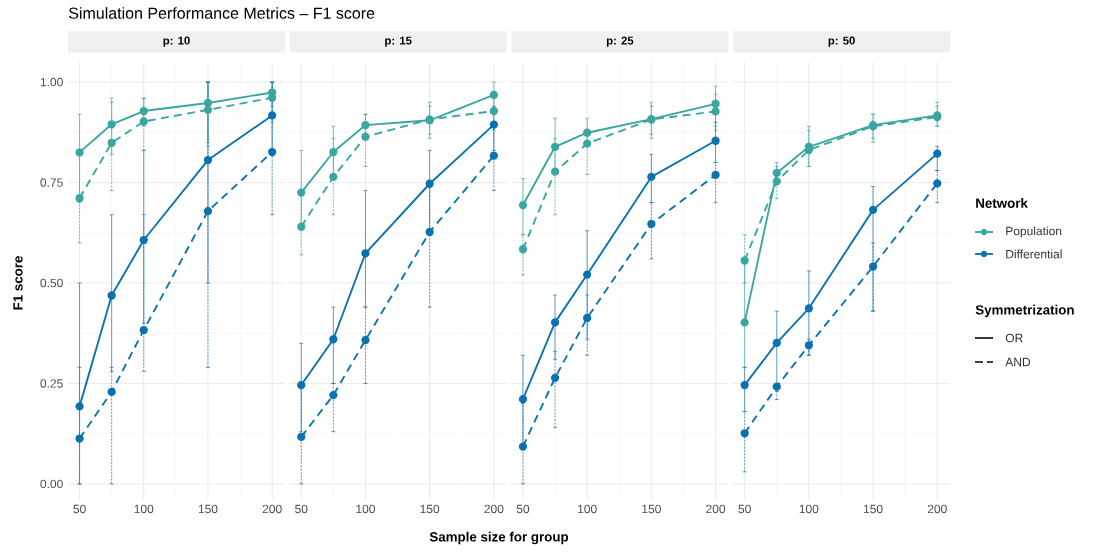 This screenshot has width=1115, height=554. What do you see at coordinates (1014, 338) in the screenshot?
I see `text: OR` at bounding box center [1014, 338].